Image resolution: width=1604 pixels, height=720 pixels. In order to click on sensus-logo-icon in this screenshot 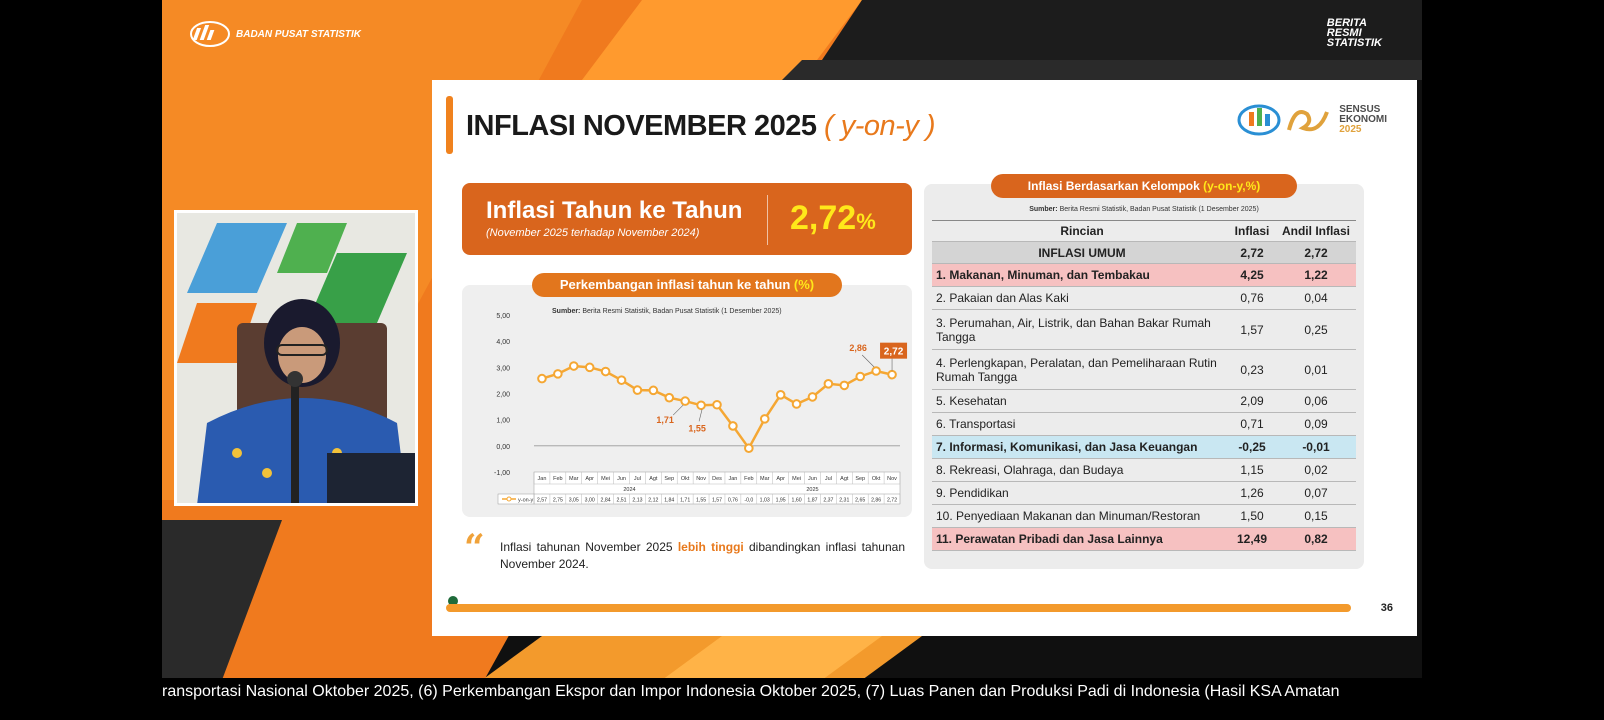, I will do `click(1283, 120)`.